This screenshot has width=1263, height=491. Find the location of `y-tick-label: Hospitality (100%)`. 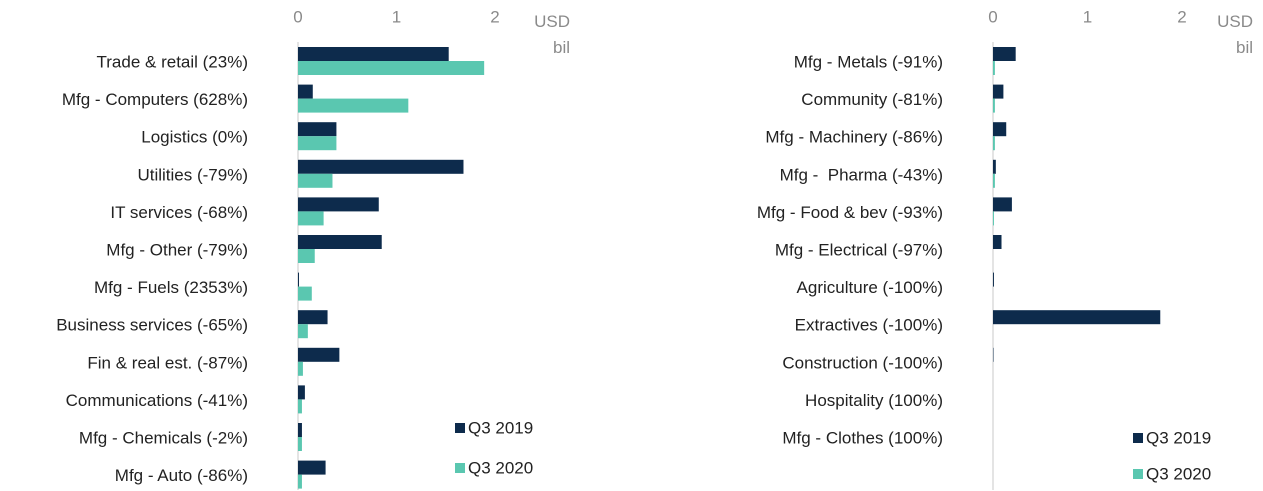

y-tick-label: Hospitality (100%) is located at coordinates (874, 400).